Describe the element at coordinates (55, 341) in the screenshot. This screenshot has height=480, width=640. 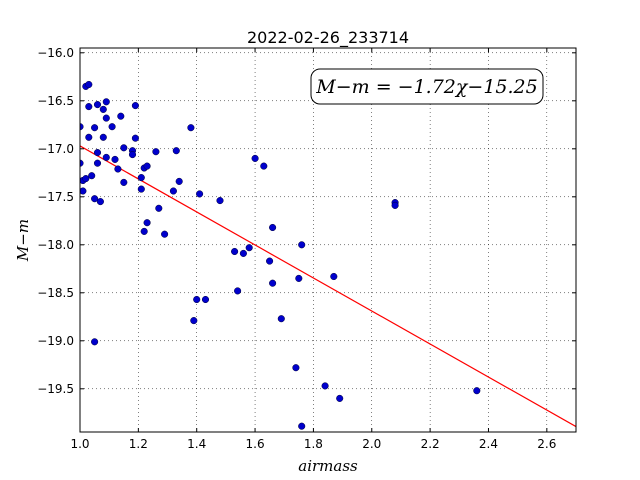
I see `y-tick-label: −19.0` at that location.